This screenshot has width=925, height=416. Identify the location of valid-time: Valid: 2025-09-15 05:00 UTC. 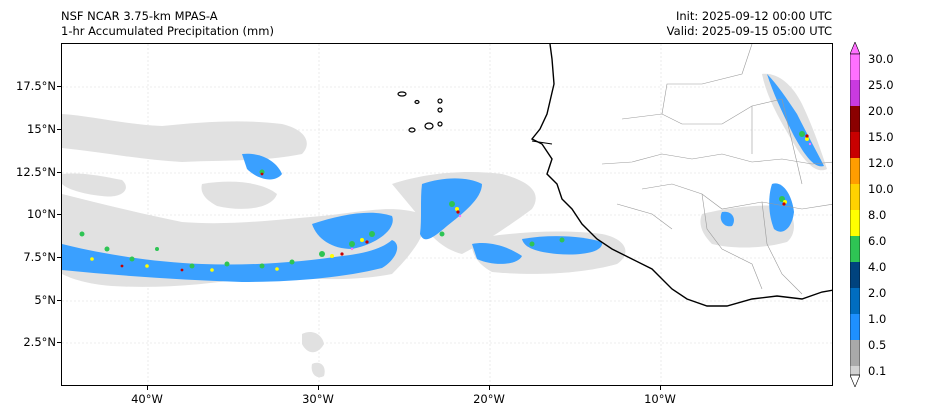
(749, 31).